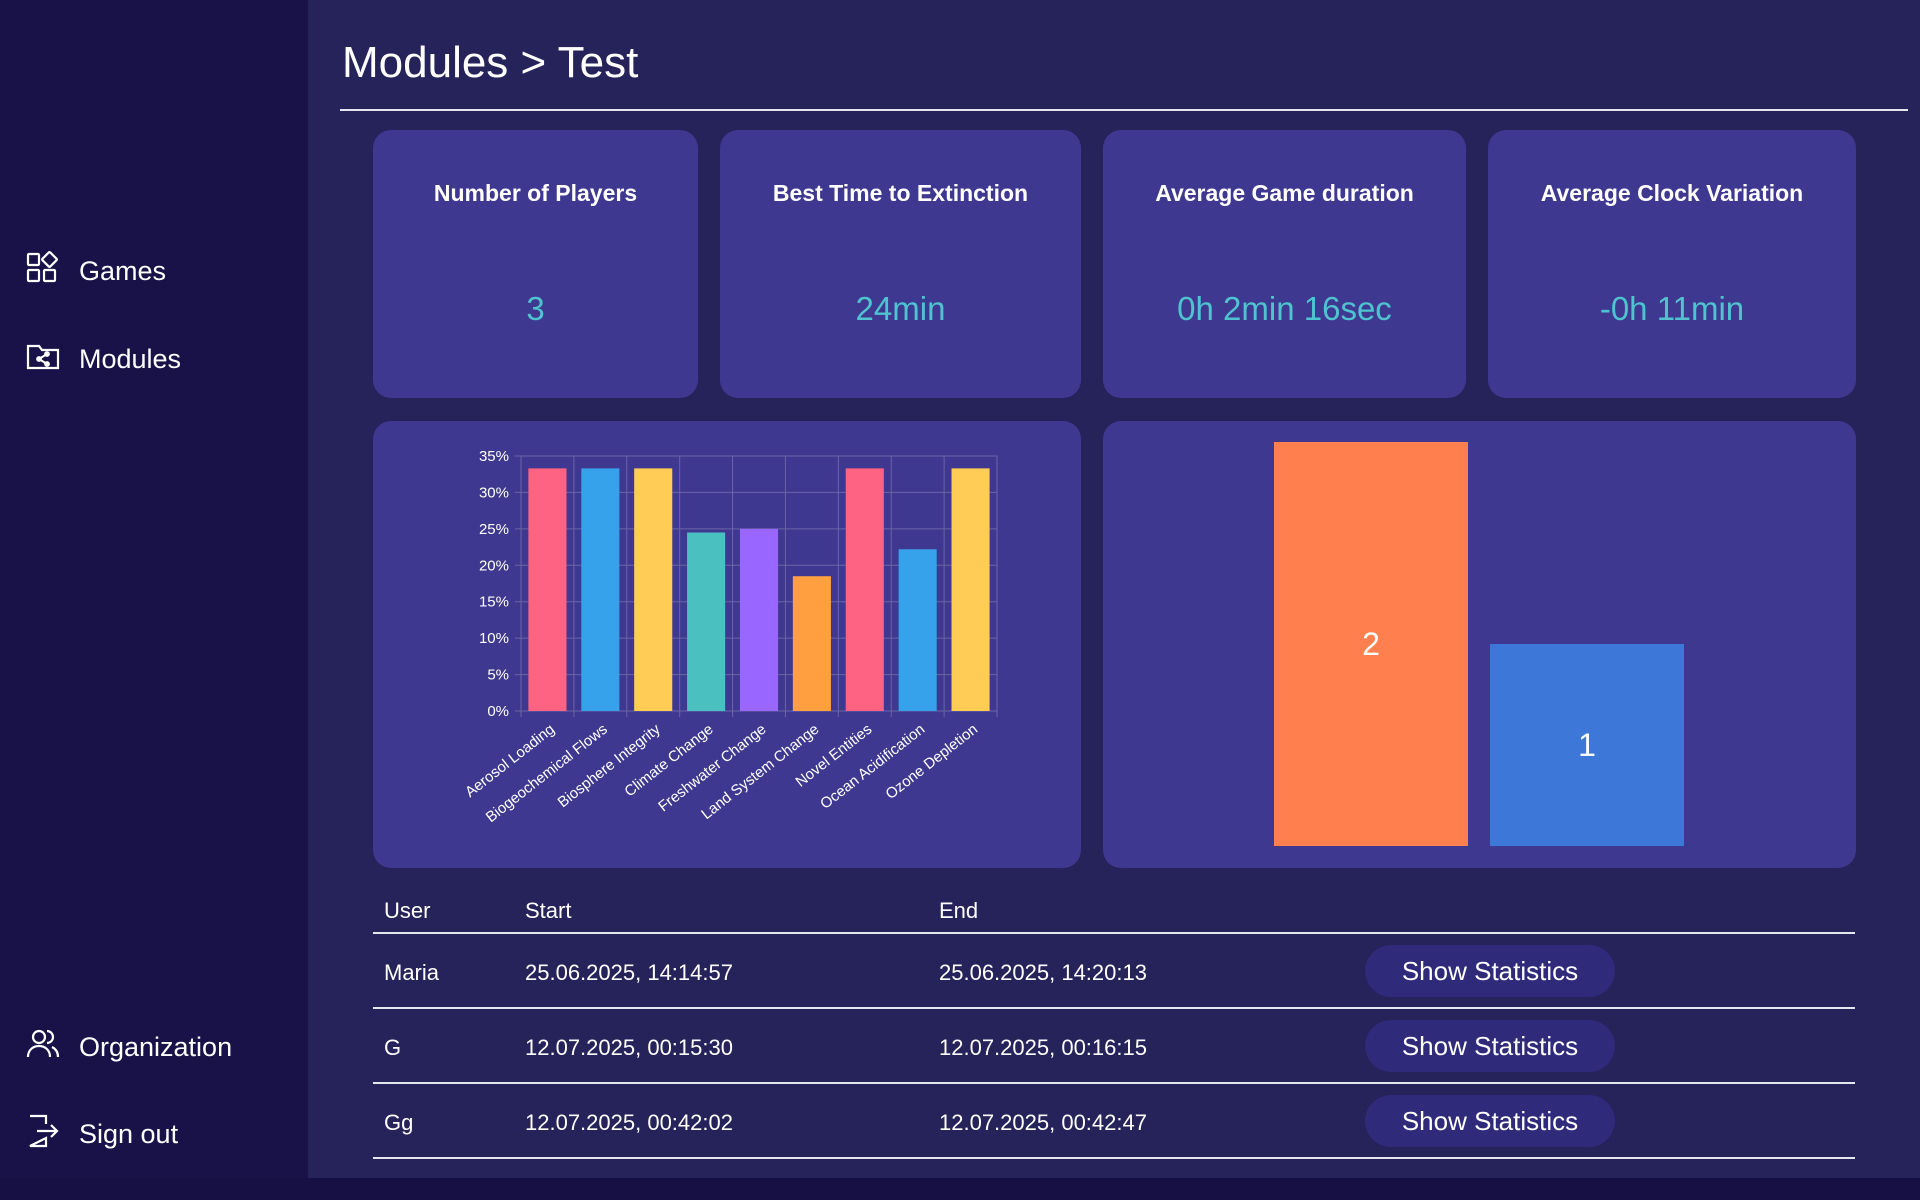 This screenshot has height=1200, width=1920. I want to click on stat-card-best-time: Best Time to Extinction 24min, so click(900, 264).